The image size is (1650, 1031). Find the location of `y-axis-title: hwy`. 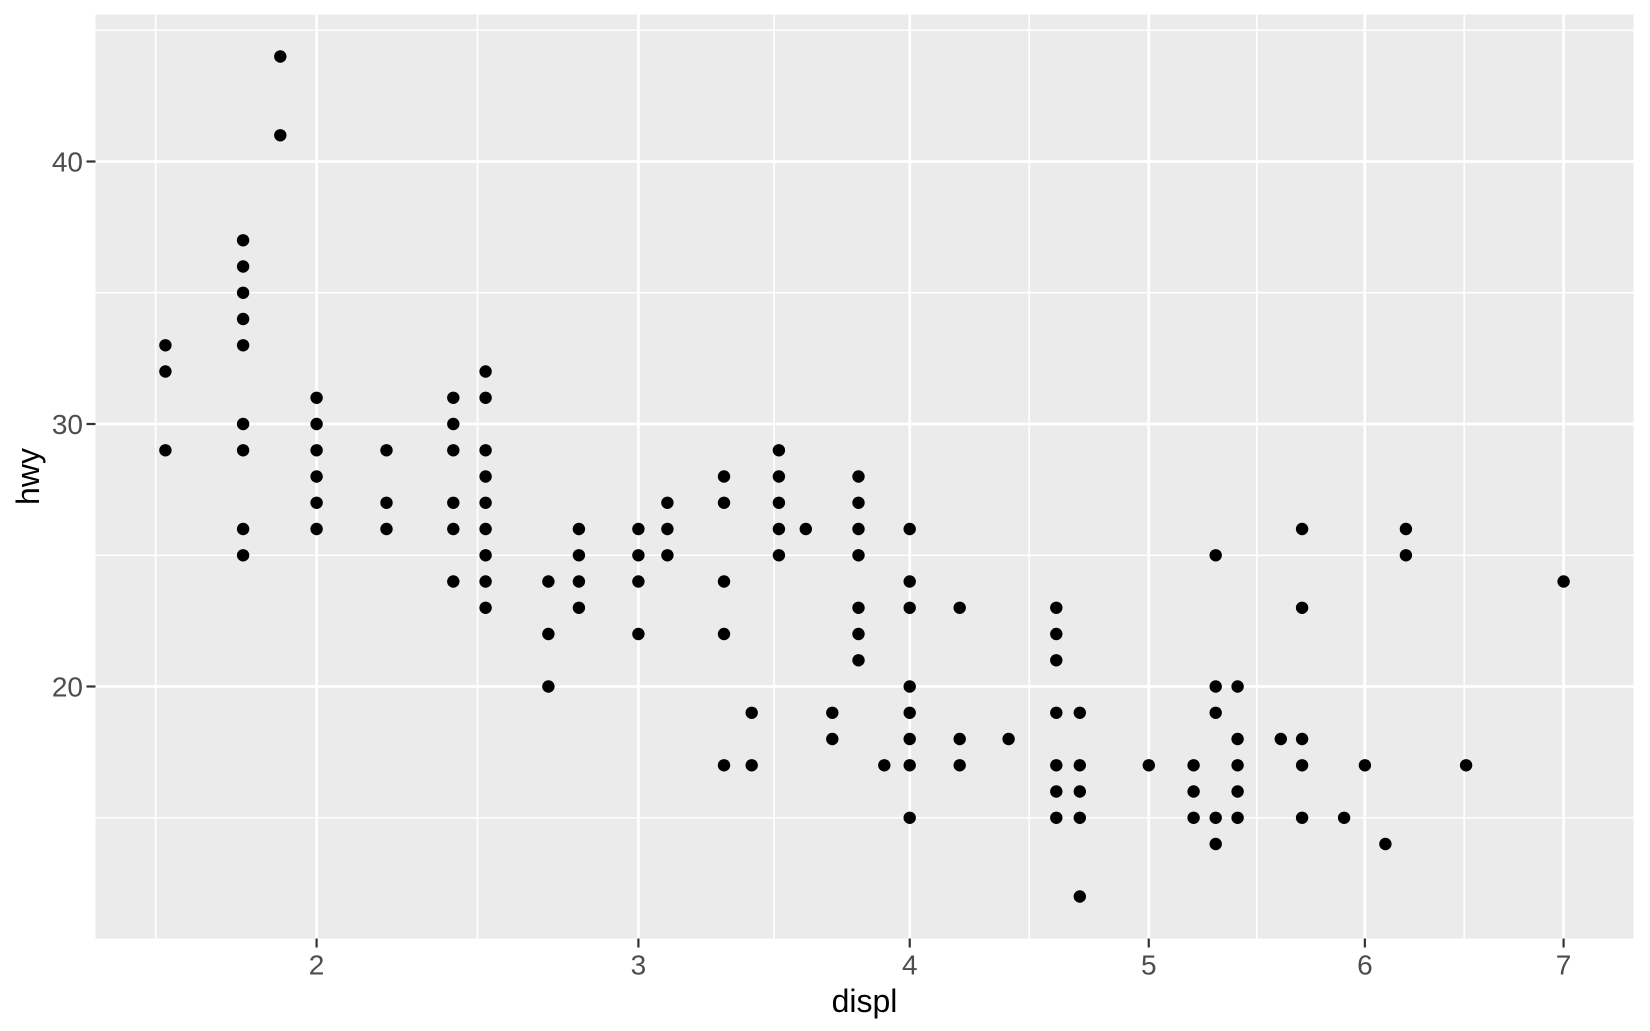

y-axis-title: hwy is located at coordinates (28, 476).